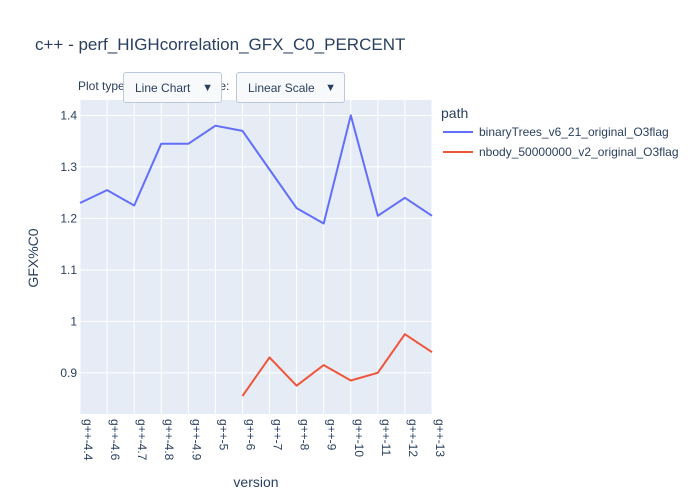  Describe the element at coordinates (255, 482) in the screenshot. I see `x-axis-title: version` at that location.